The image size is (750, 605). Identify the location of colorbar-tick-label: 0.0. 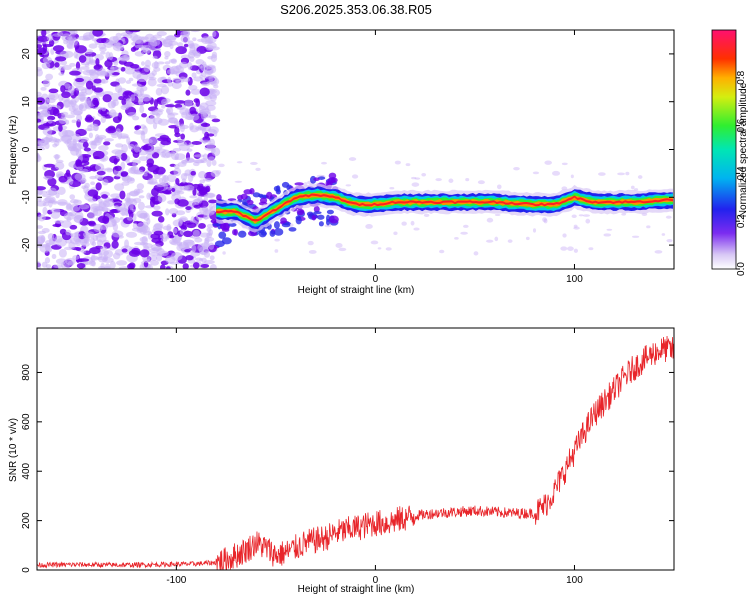
(741, 269).